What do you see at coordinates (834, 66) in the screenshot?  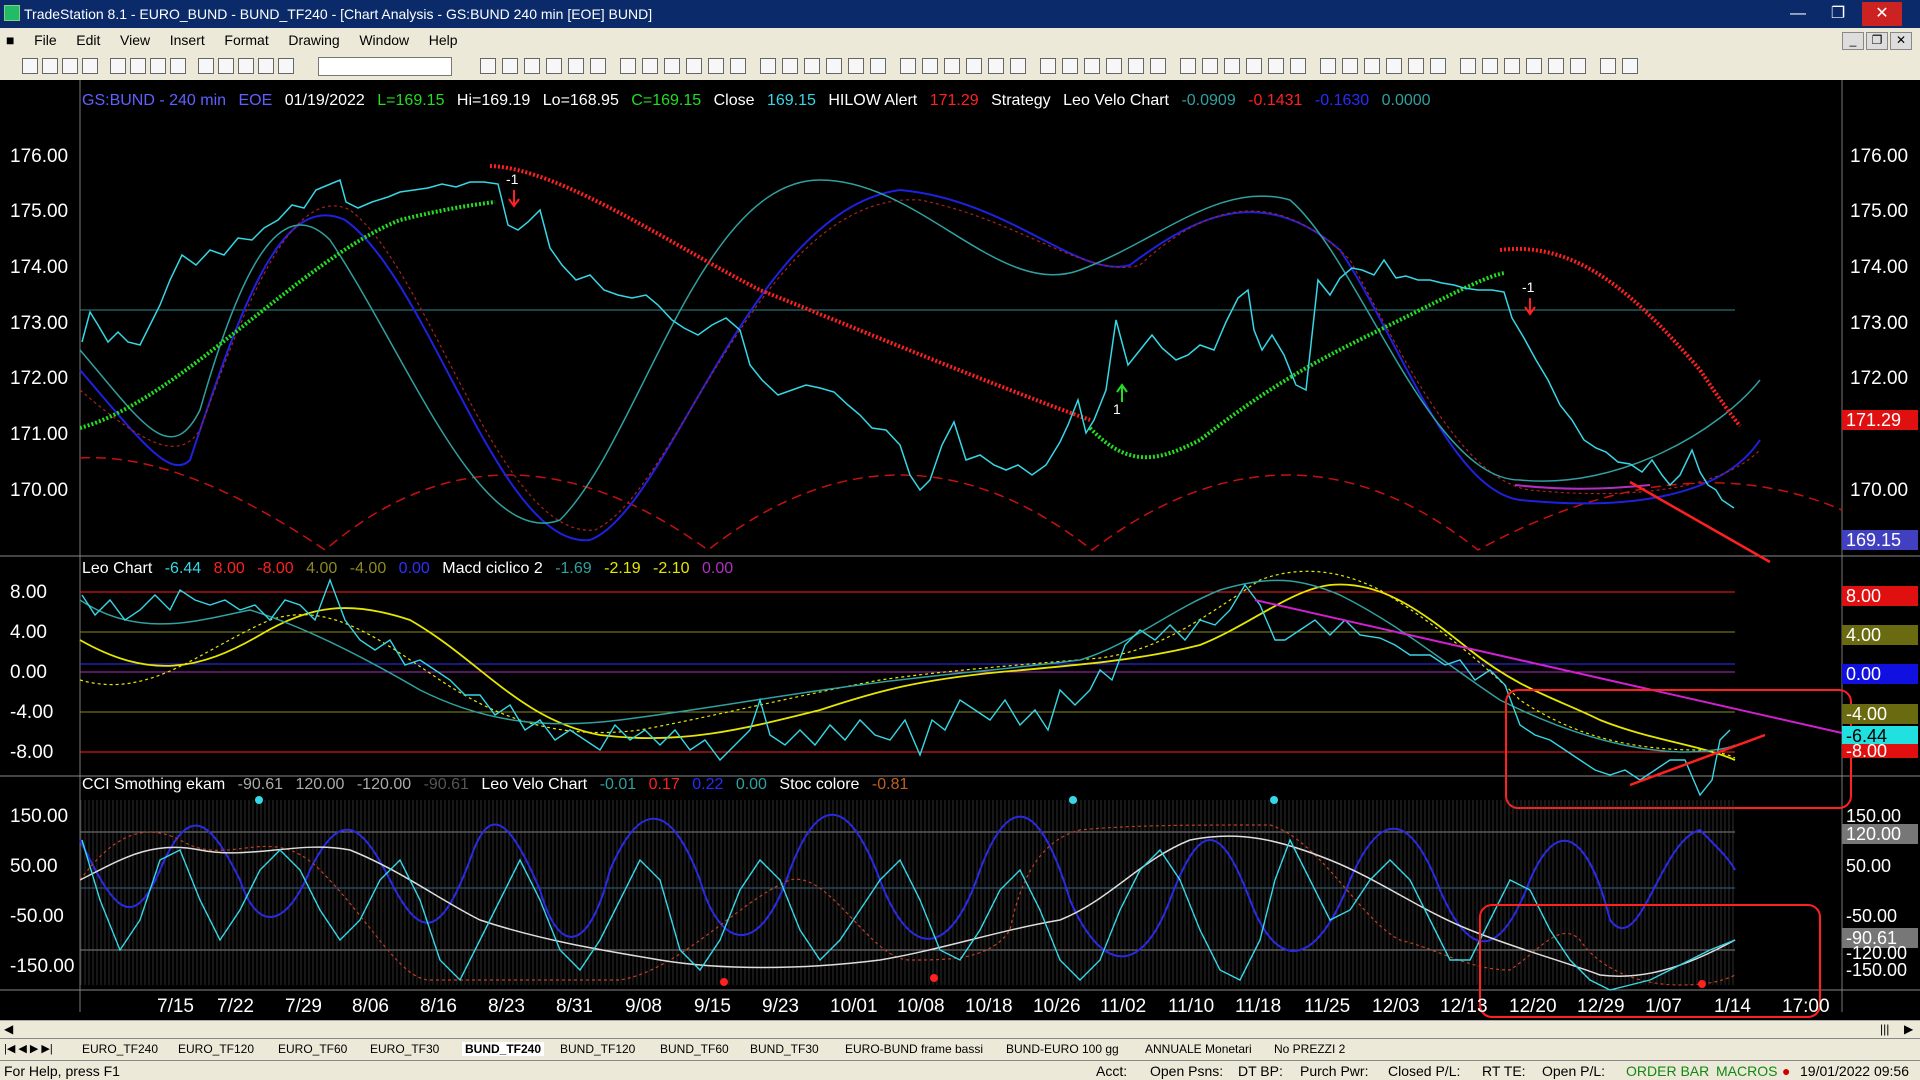 I see `tool-15-icon` at bounding box center [834, 66].